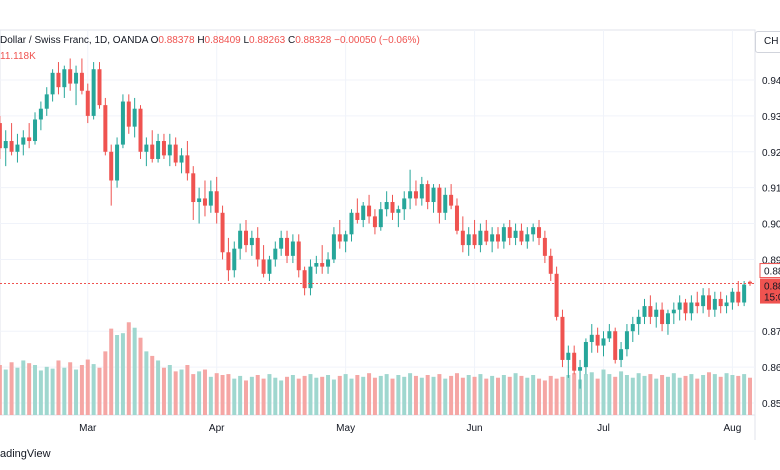 This screenshot has height=470, width=780. I want to click on open-label: O, so click(154, 40).